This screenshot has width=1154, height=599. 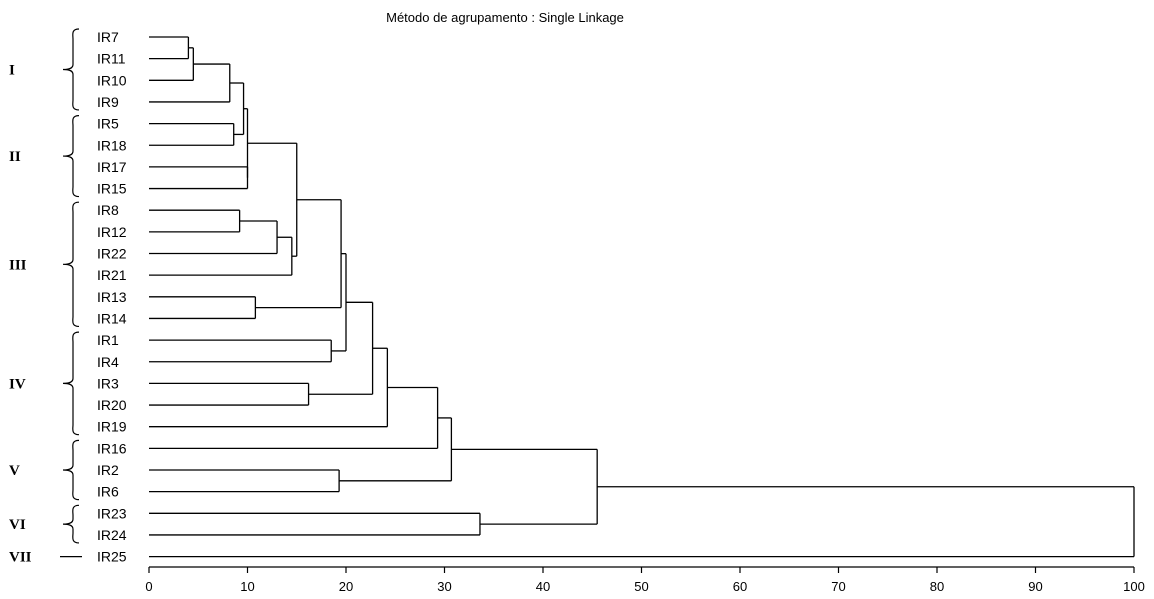 What do you see at coordinates (112, 427) in the screenshot?
I see `leaf-label: IR19` at bounding box center [112, 427].